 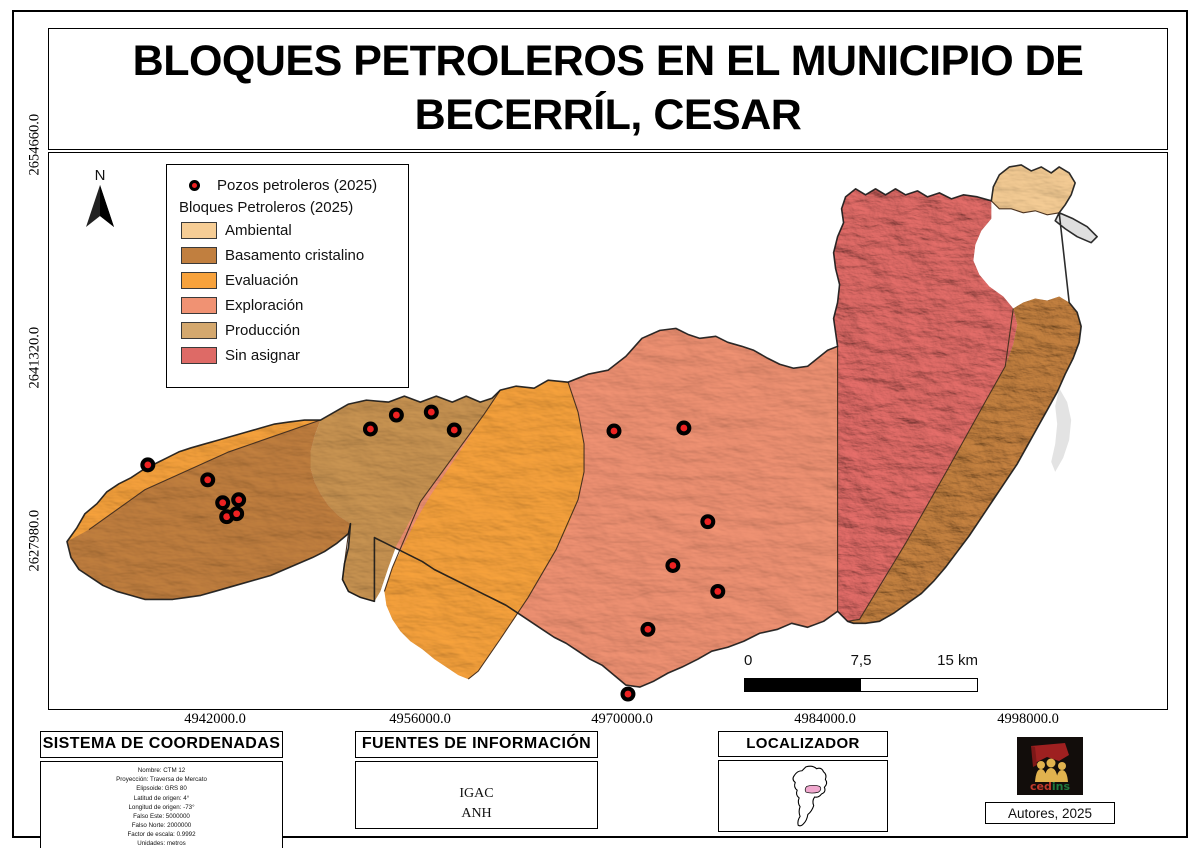 I want to click on well-point-icon, so click(x=194, y=185).